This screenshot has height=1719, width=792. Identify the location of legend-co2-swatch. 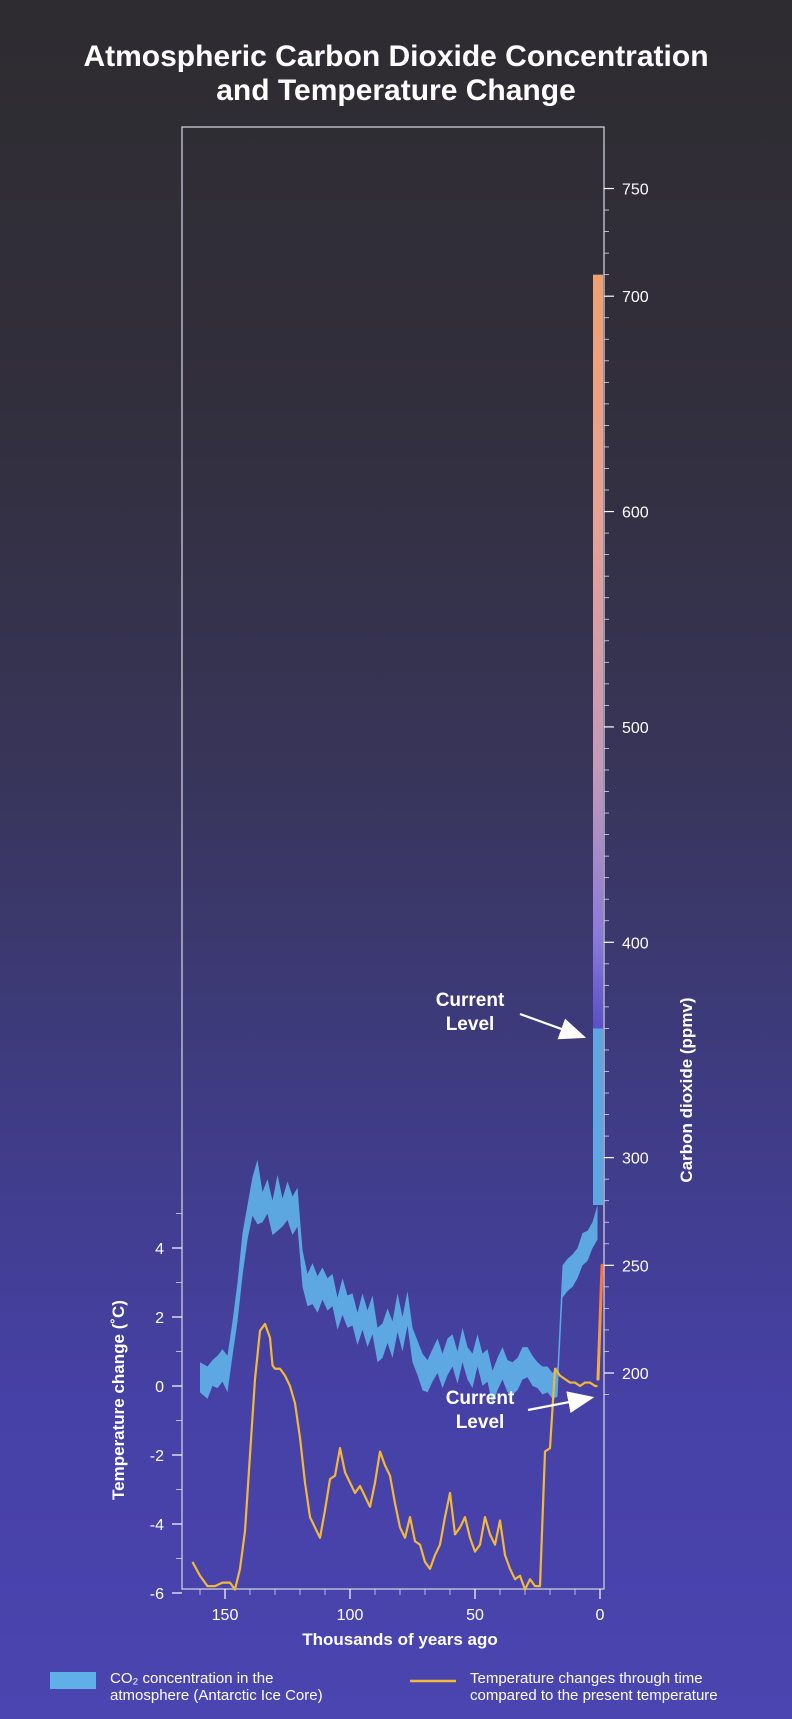
(73, 1680).